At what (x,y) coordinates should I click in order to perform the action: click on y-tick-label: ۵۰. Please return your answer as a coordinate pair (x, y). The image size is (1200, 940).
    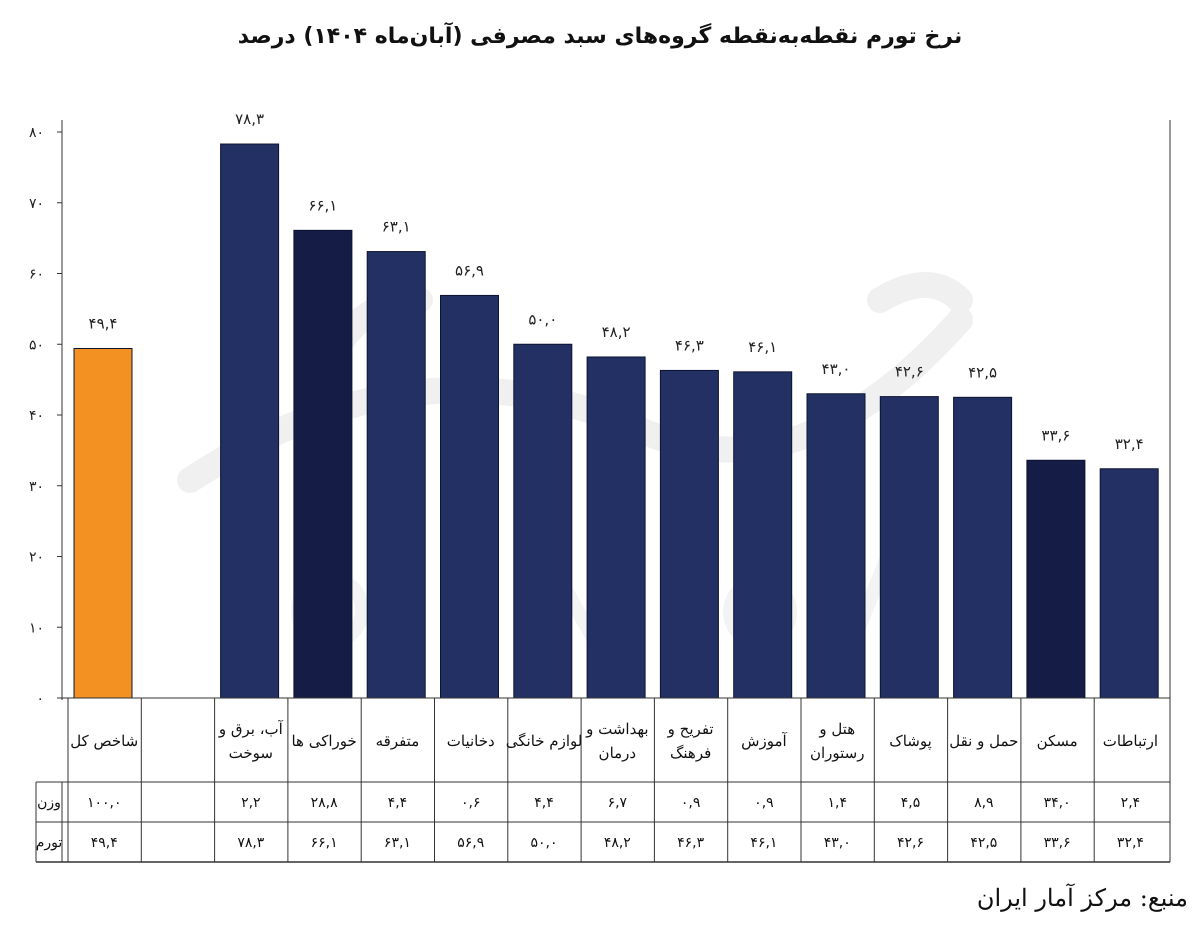
    Looking at the image, I should click on (36, 345).